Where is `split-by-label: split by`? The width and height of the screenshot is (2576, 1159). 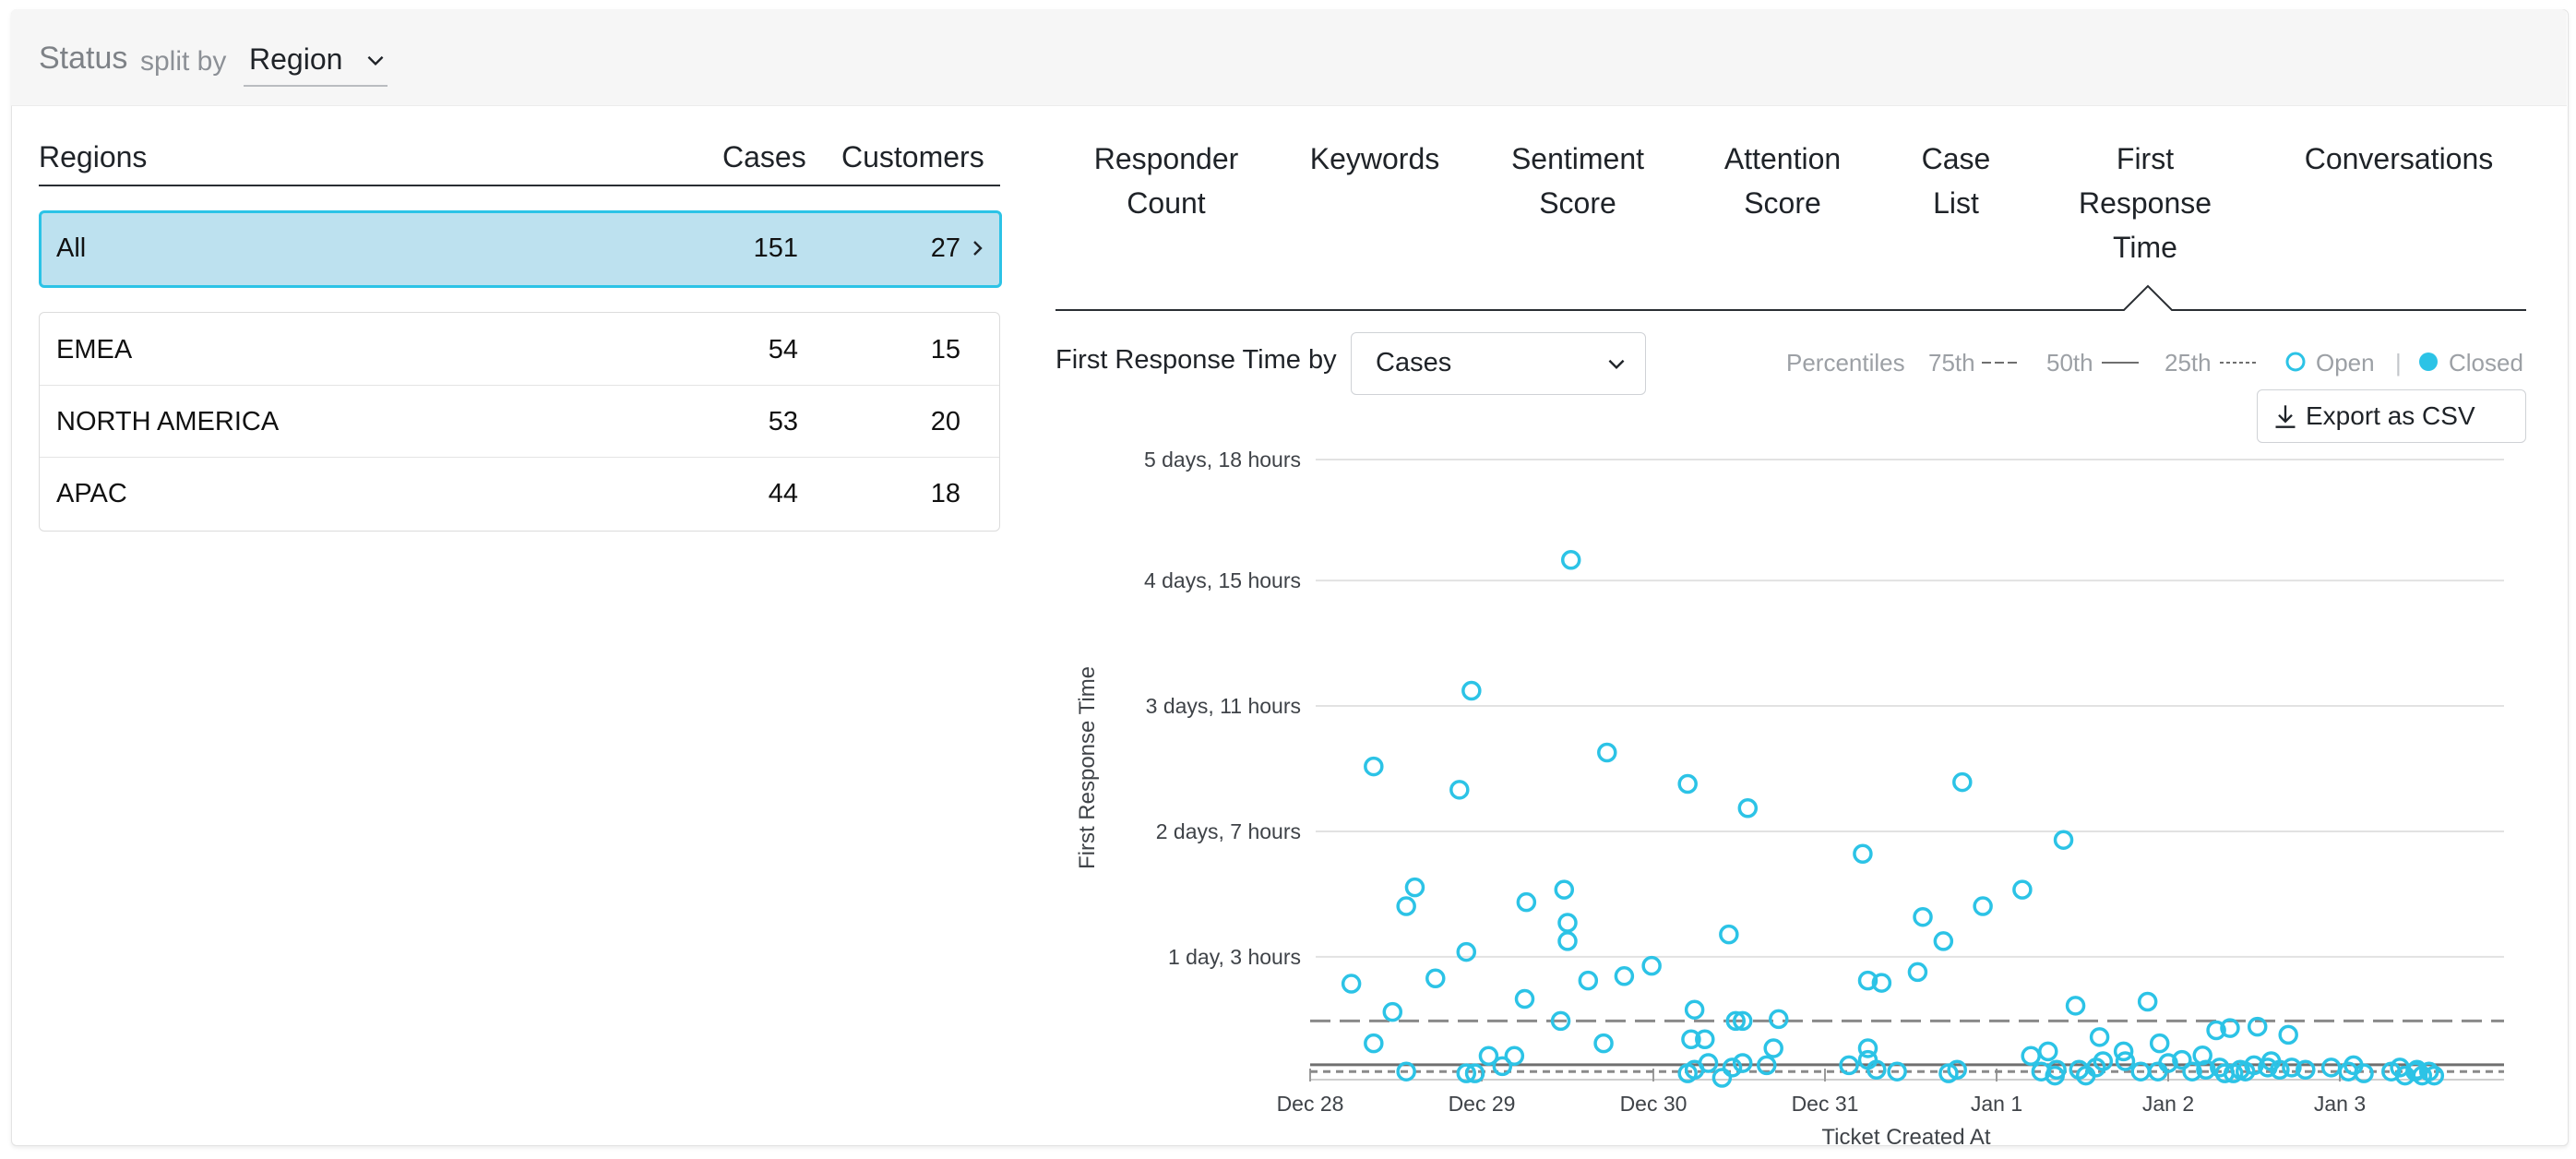 split-by-label: split by is located at coordinates (184, 61).